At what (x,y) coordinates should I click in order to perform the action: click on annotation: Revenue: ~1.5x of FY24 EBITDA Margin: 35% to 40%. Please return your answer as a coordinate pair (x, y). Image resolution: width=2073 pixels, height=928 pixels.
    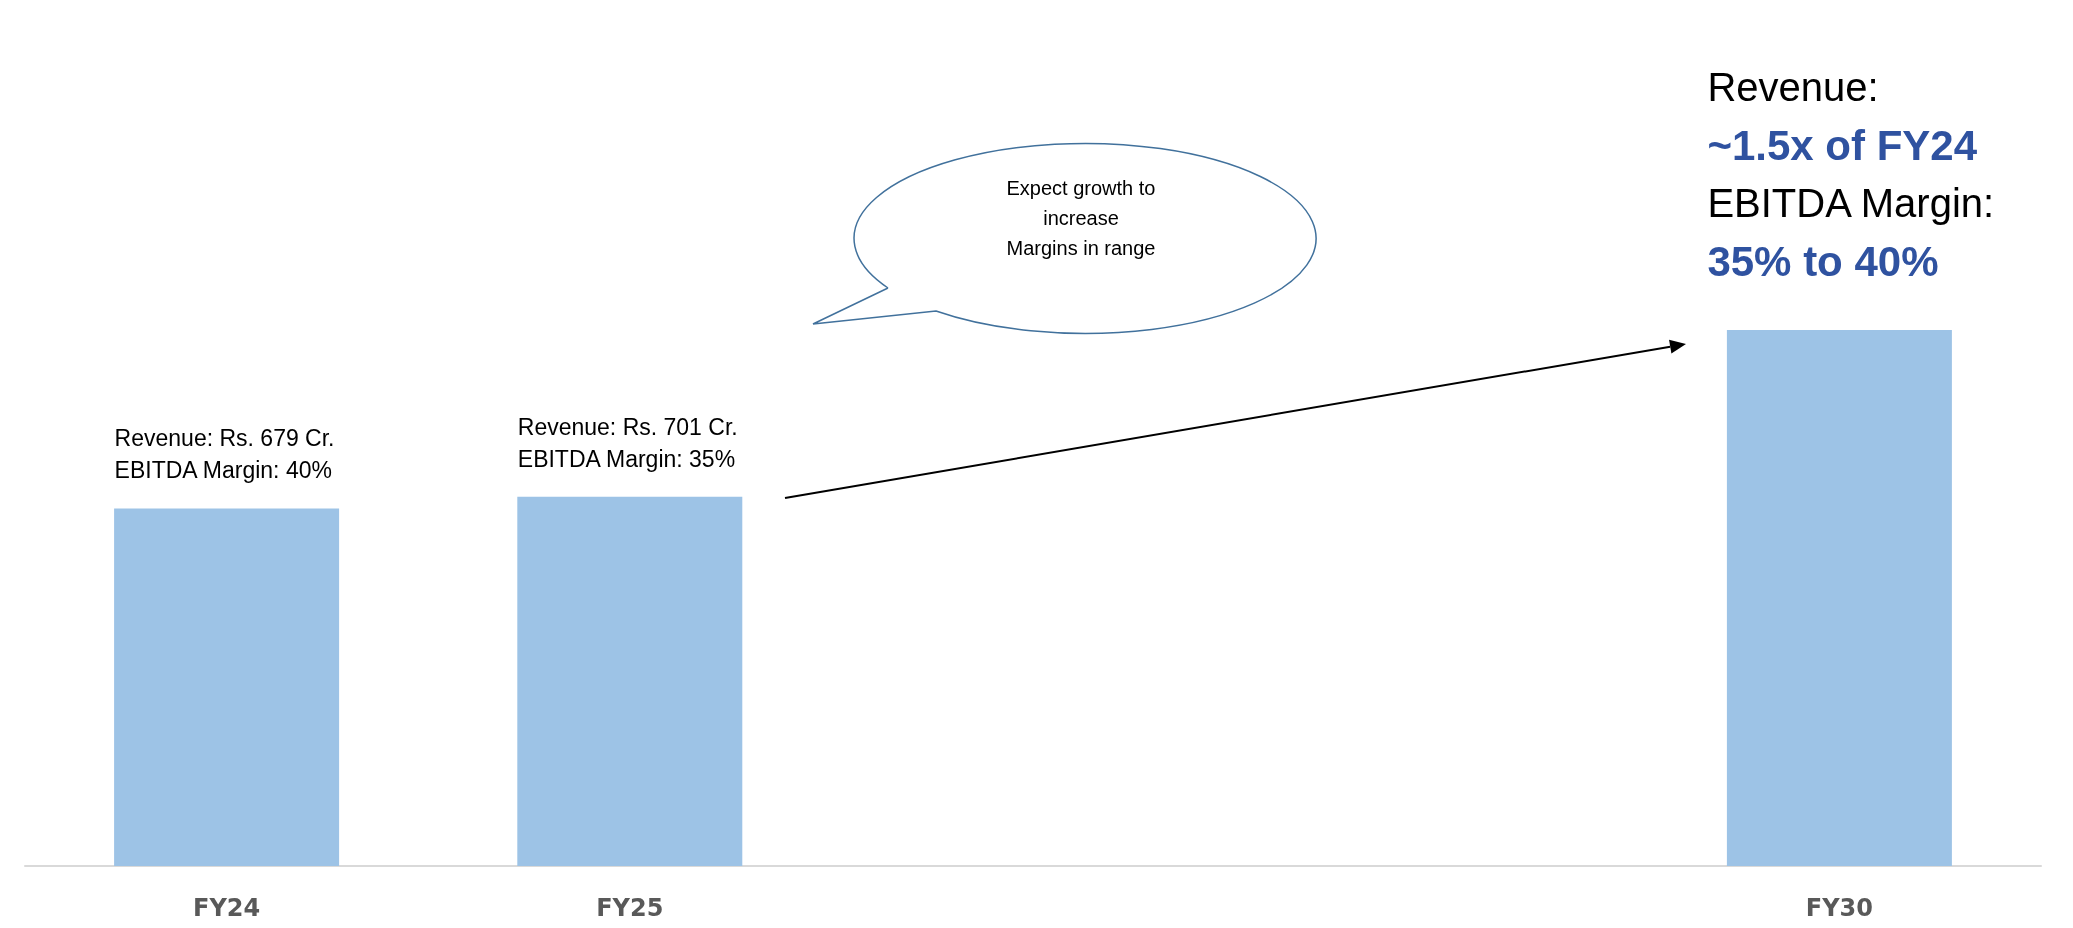
    Looking at the image, I should click on (1851, 175).